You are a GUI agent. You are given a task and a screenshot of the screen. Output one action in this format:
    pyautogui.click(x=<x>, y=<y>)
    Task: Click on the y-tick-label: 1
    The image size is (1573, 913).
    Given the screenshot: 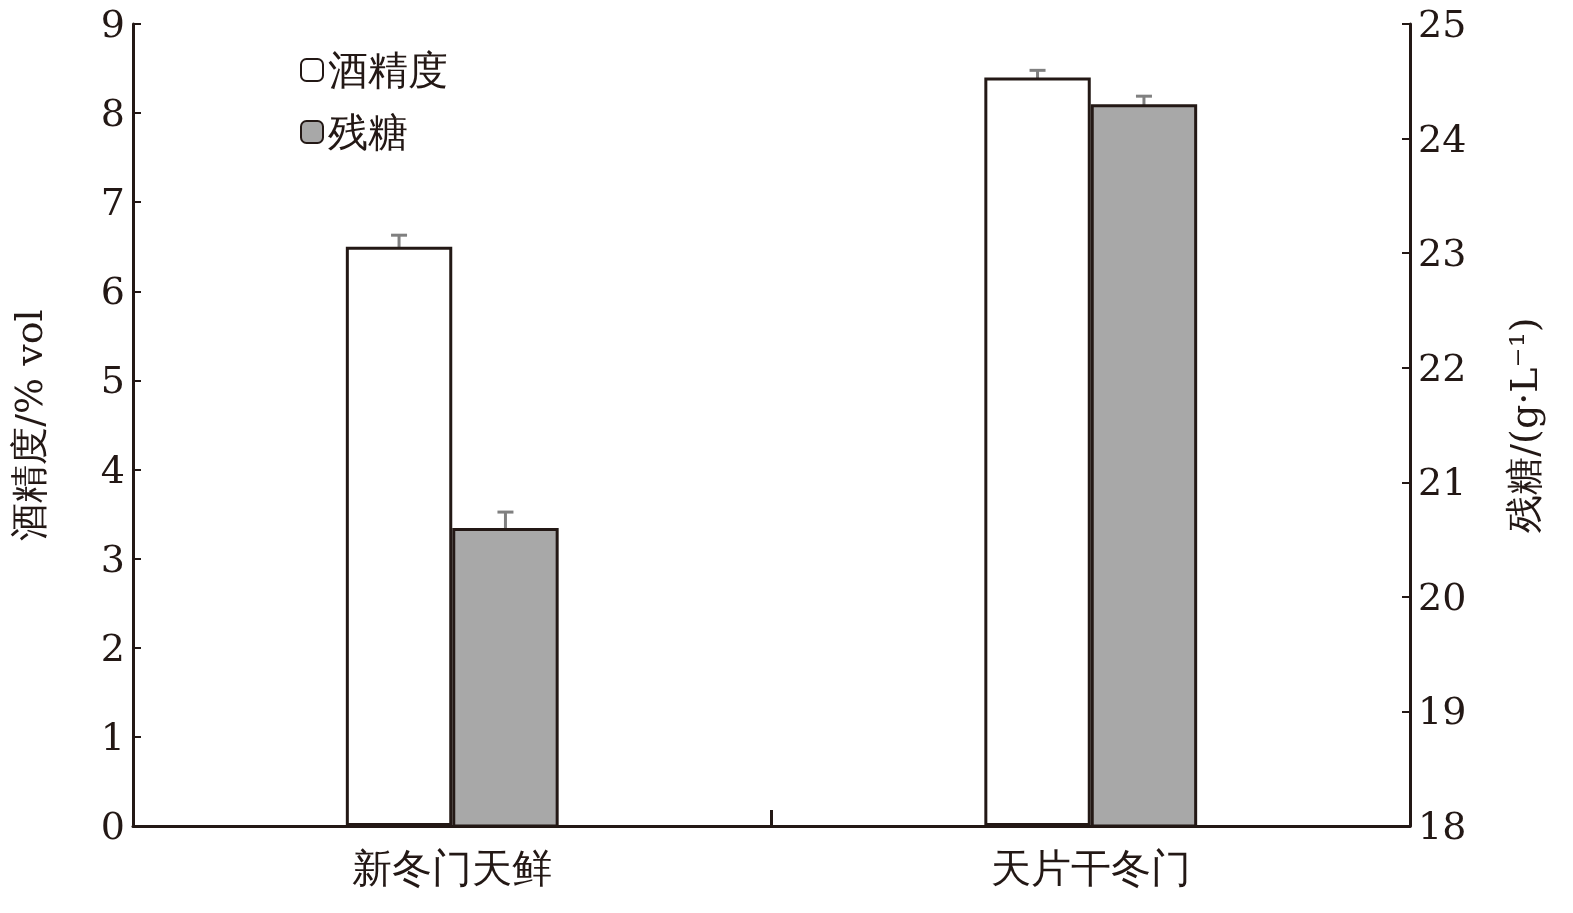 What is the action you would take?
    pyautogui.click(x=112, y=736)
    